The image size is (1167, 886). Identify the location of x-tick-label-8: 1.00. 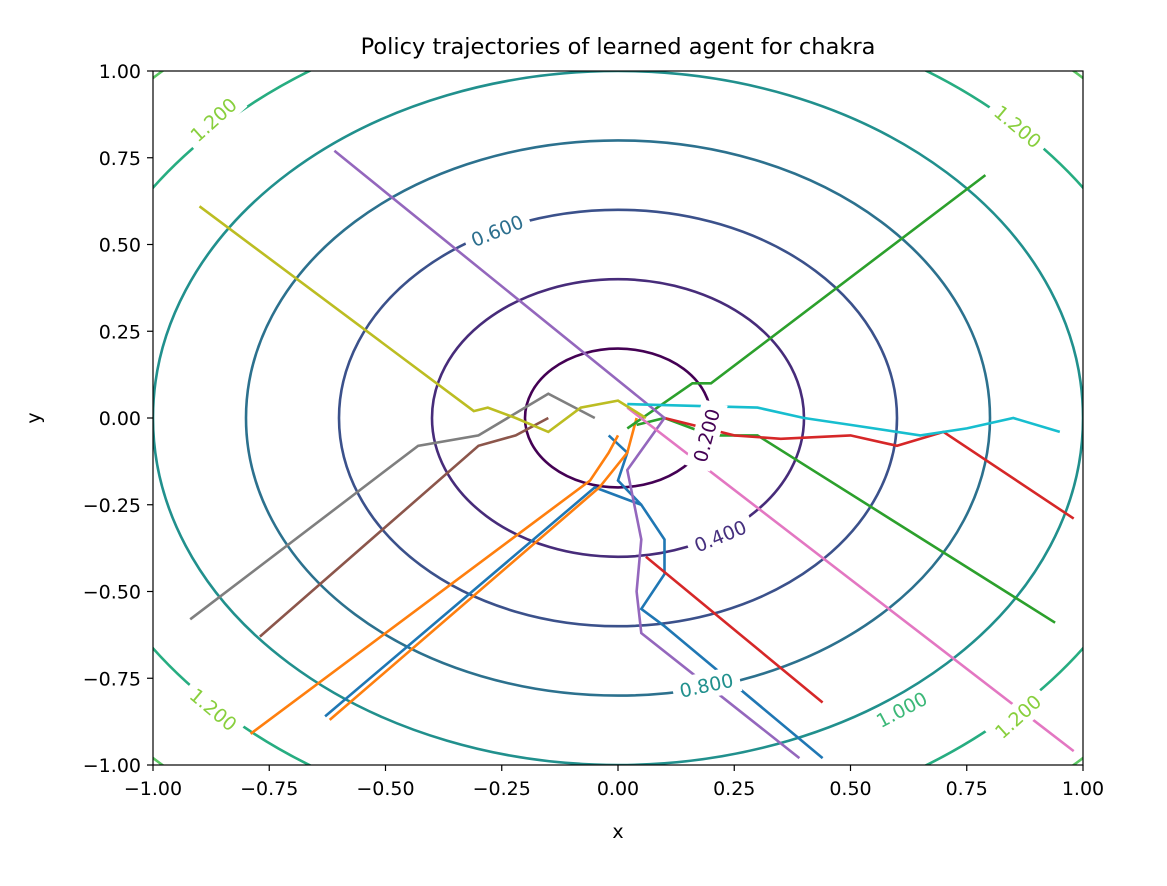
(1083, 789).